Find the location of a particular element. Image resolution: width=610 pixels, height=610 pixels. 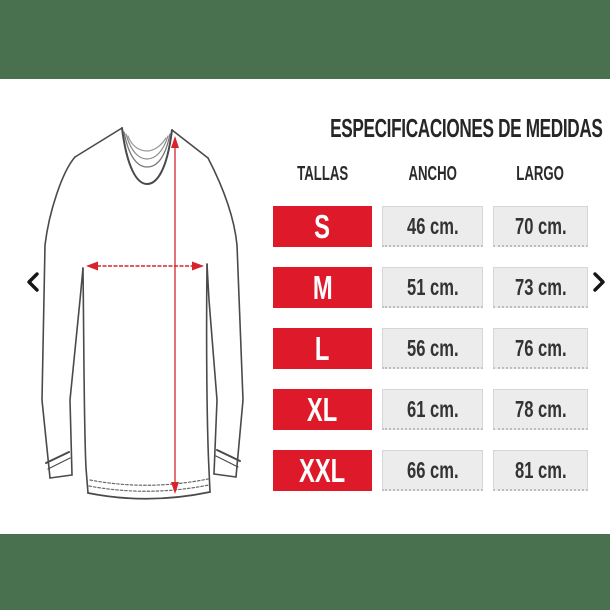

ancho-value: 46 cm. is located at coordinates (432, 226).